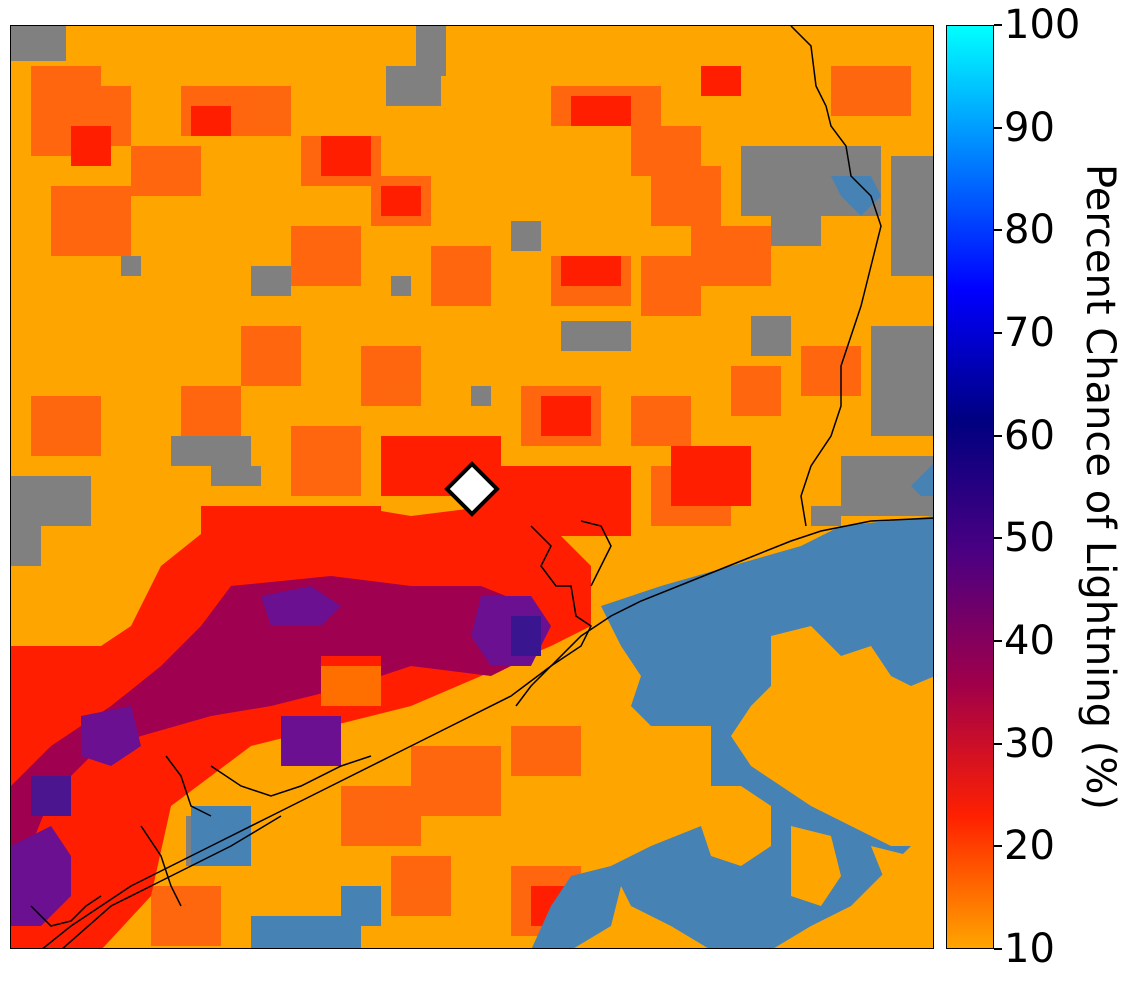  I want to click on colorbar-tick-label: 50, so click(1029, 538).